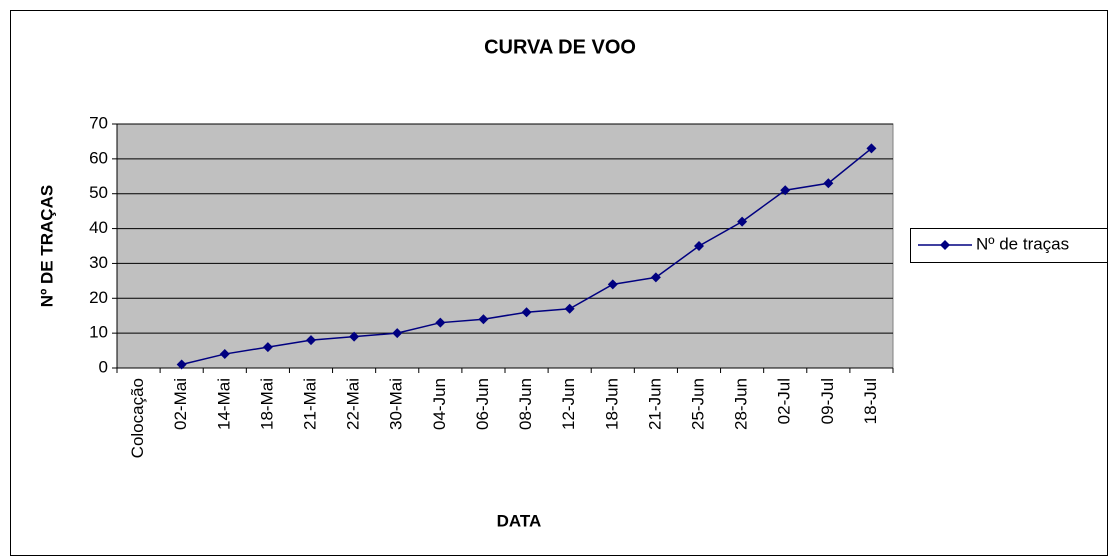 The height and width of the screenshot is (557, 1109). What do you see at coordinates (697, 404) in the screenshot?
I see `x-tick-label: 25-Jun` at bounding box center [697, 404].